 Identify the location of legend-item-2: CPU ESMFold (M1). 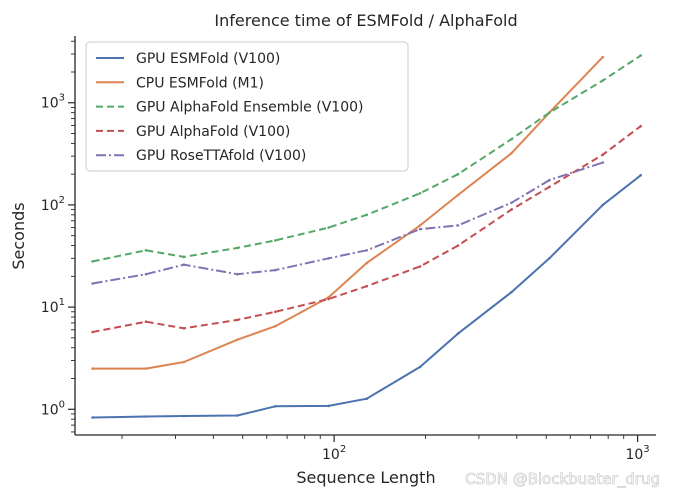
(180, 83).